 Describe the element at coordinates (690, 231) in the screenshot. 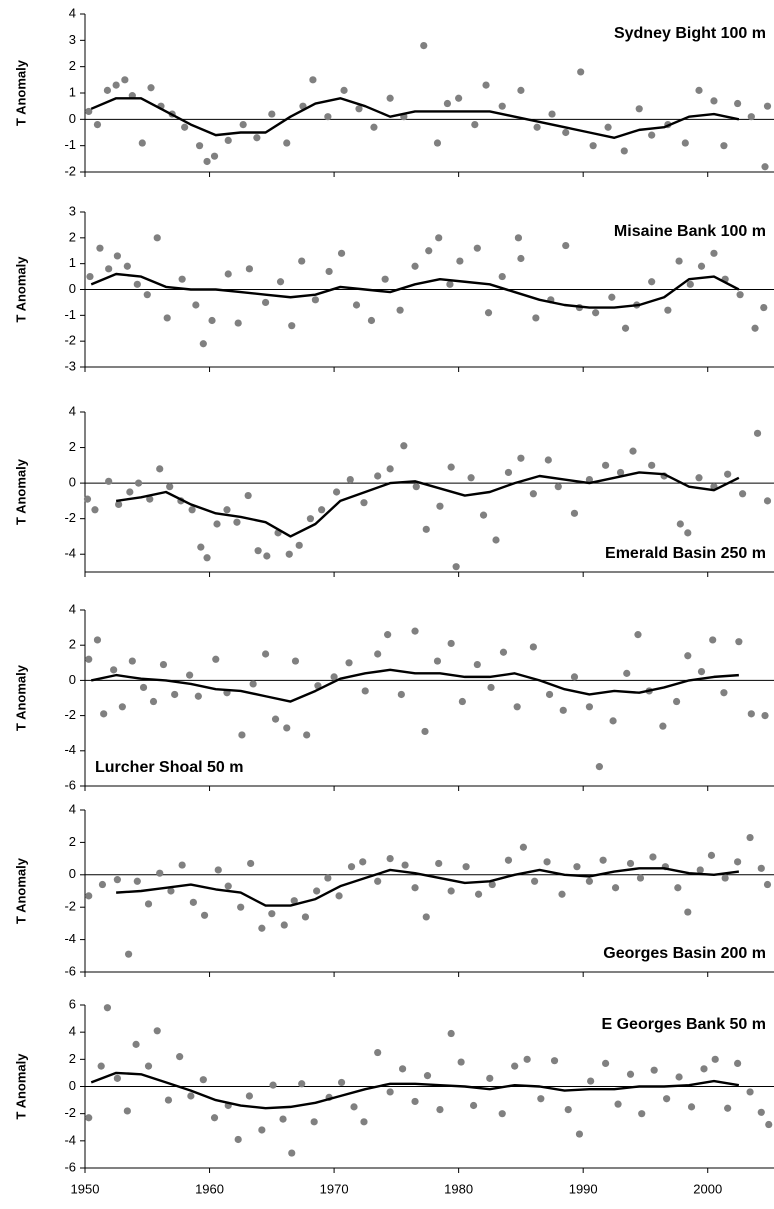

I see `panel-title: Misaine Bank 100 m` at that location.